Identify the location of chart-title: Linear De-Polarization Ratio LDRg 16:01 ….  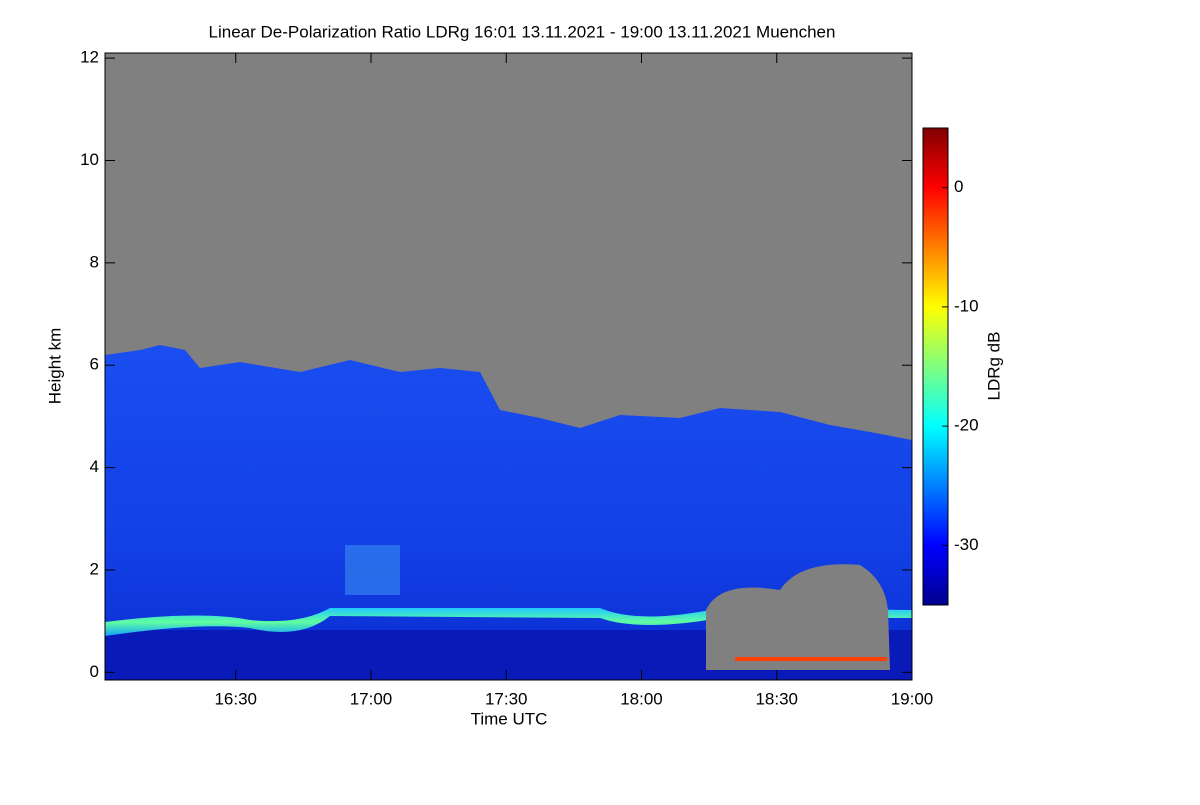
(522, 31).